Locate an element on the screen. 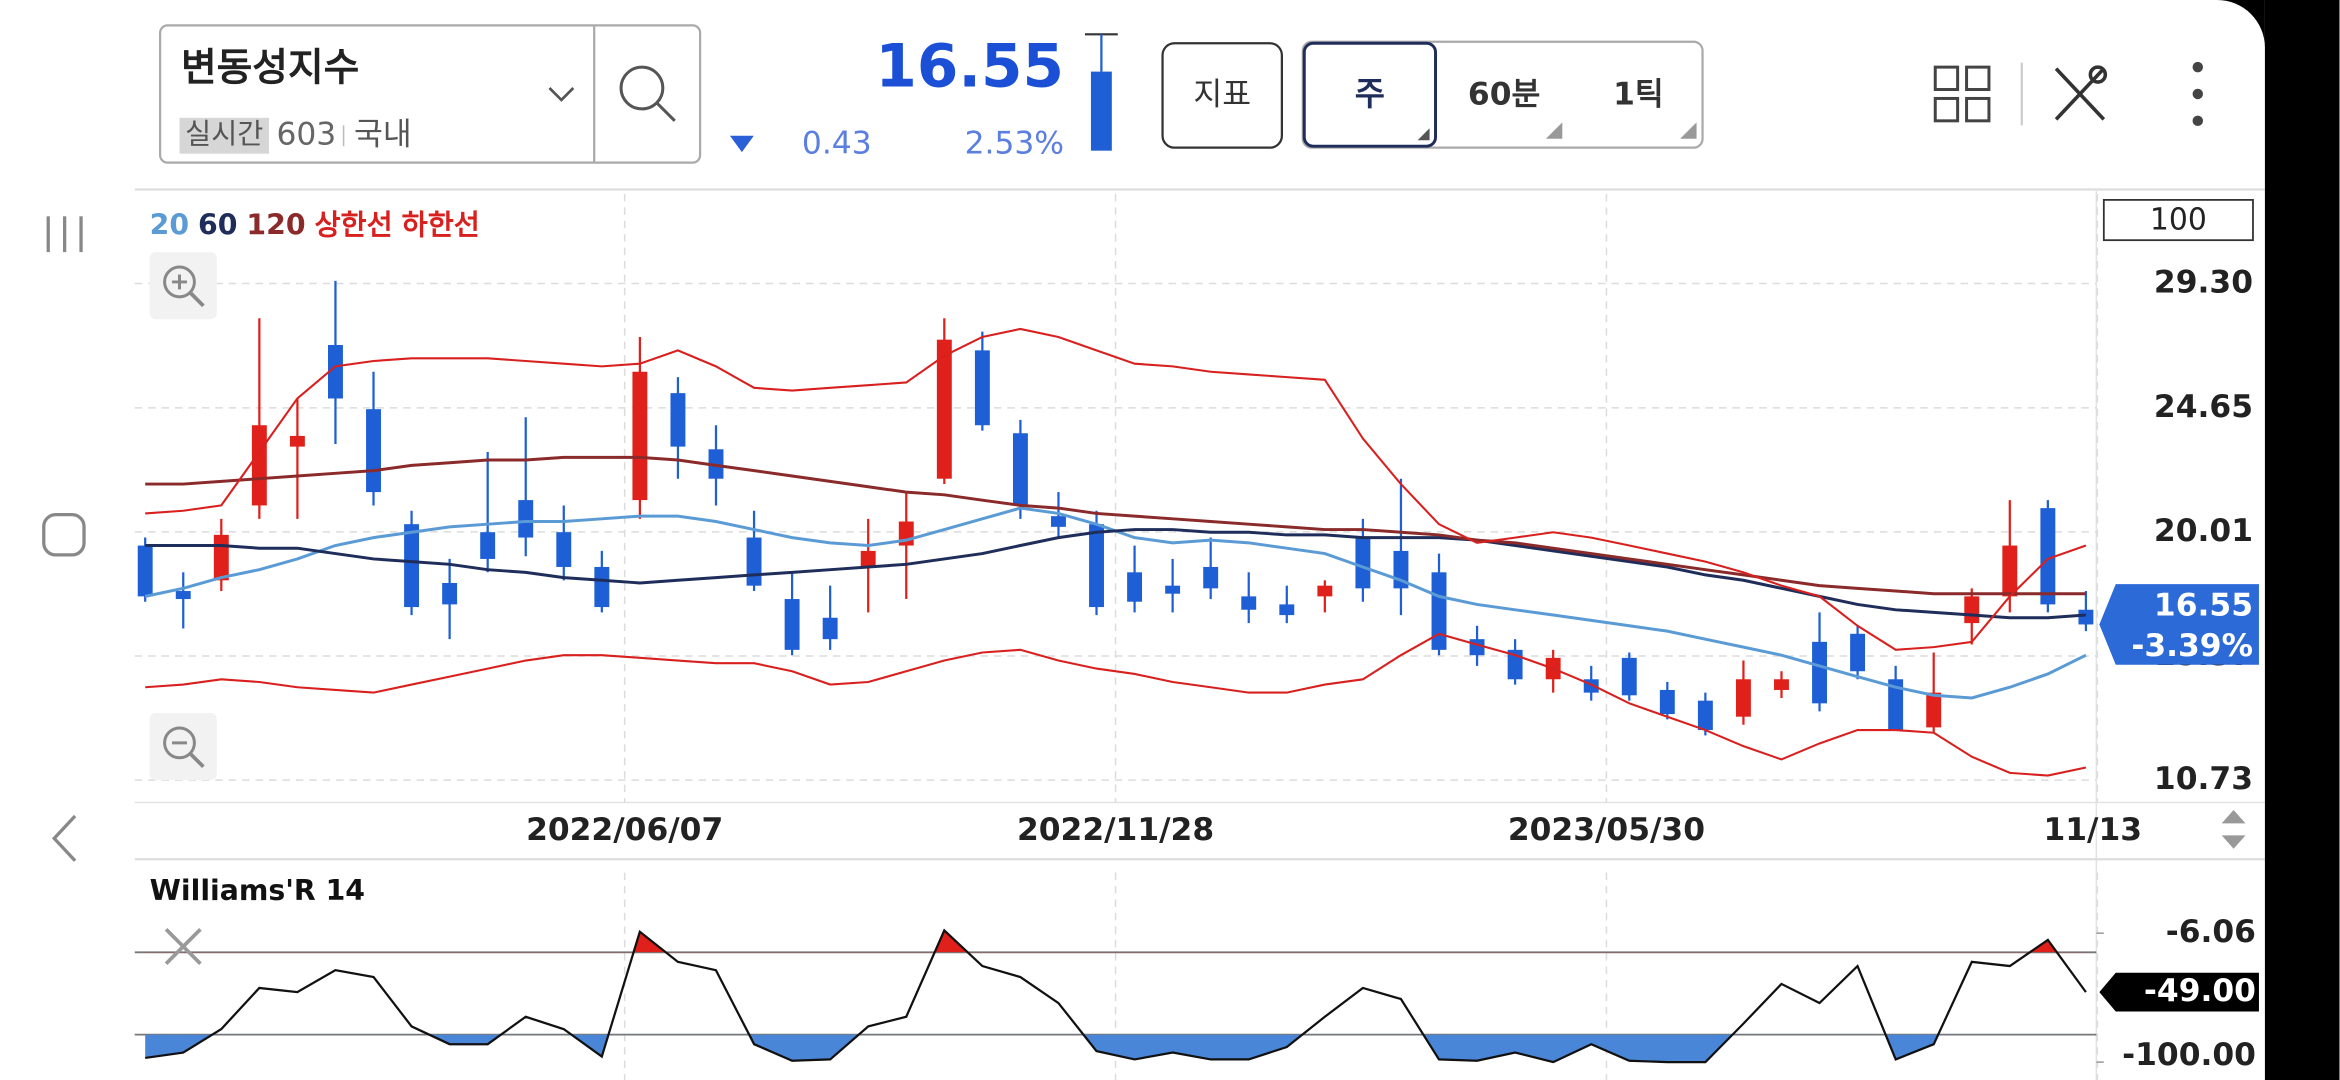  nav-bar is located at coordinates (64, 539).